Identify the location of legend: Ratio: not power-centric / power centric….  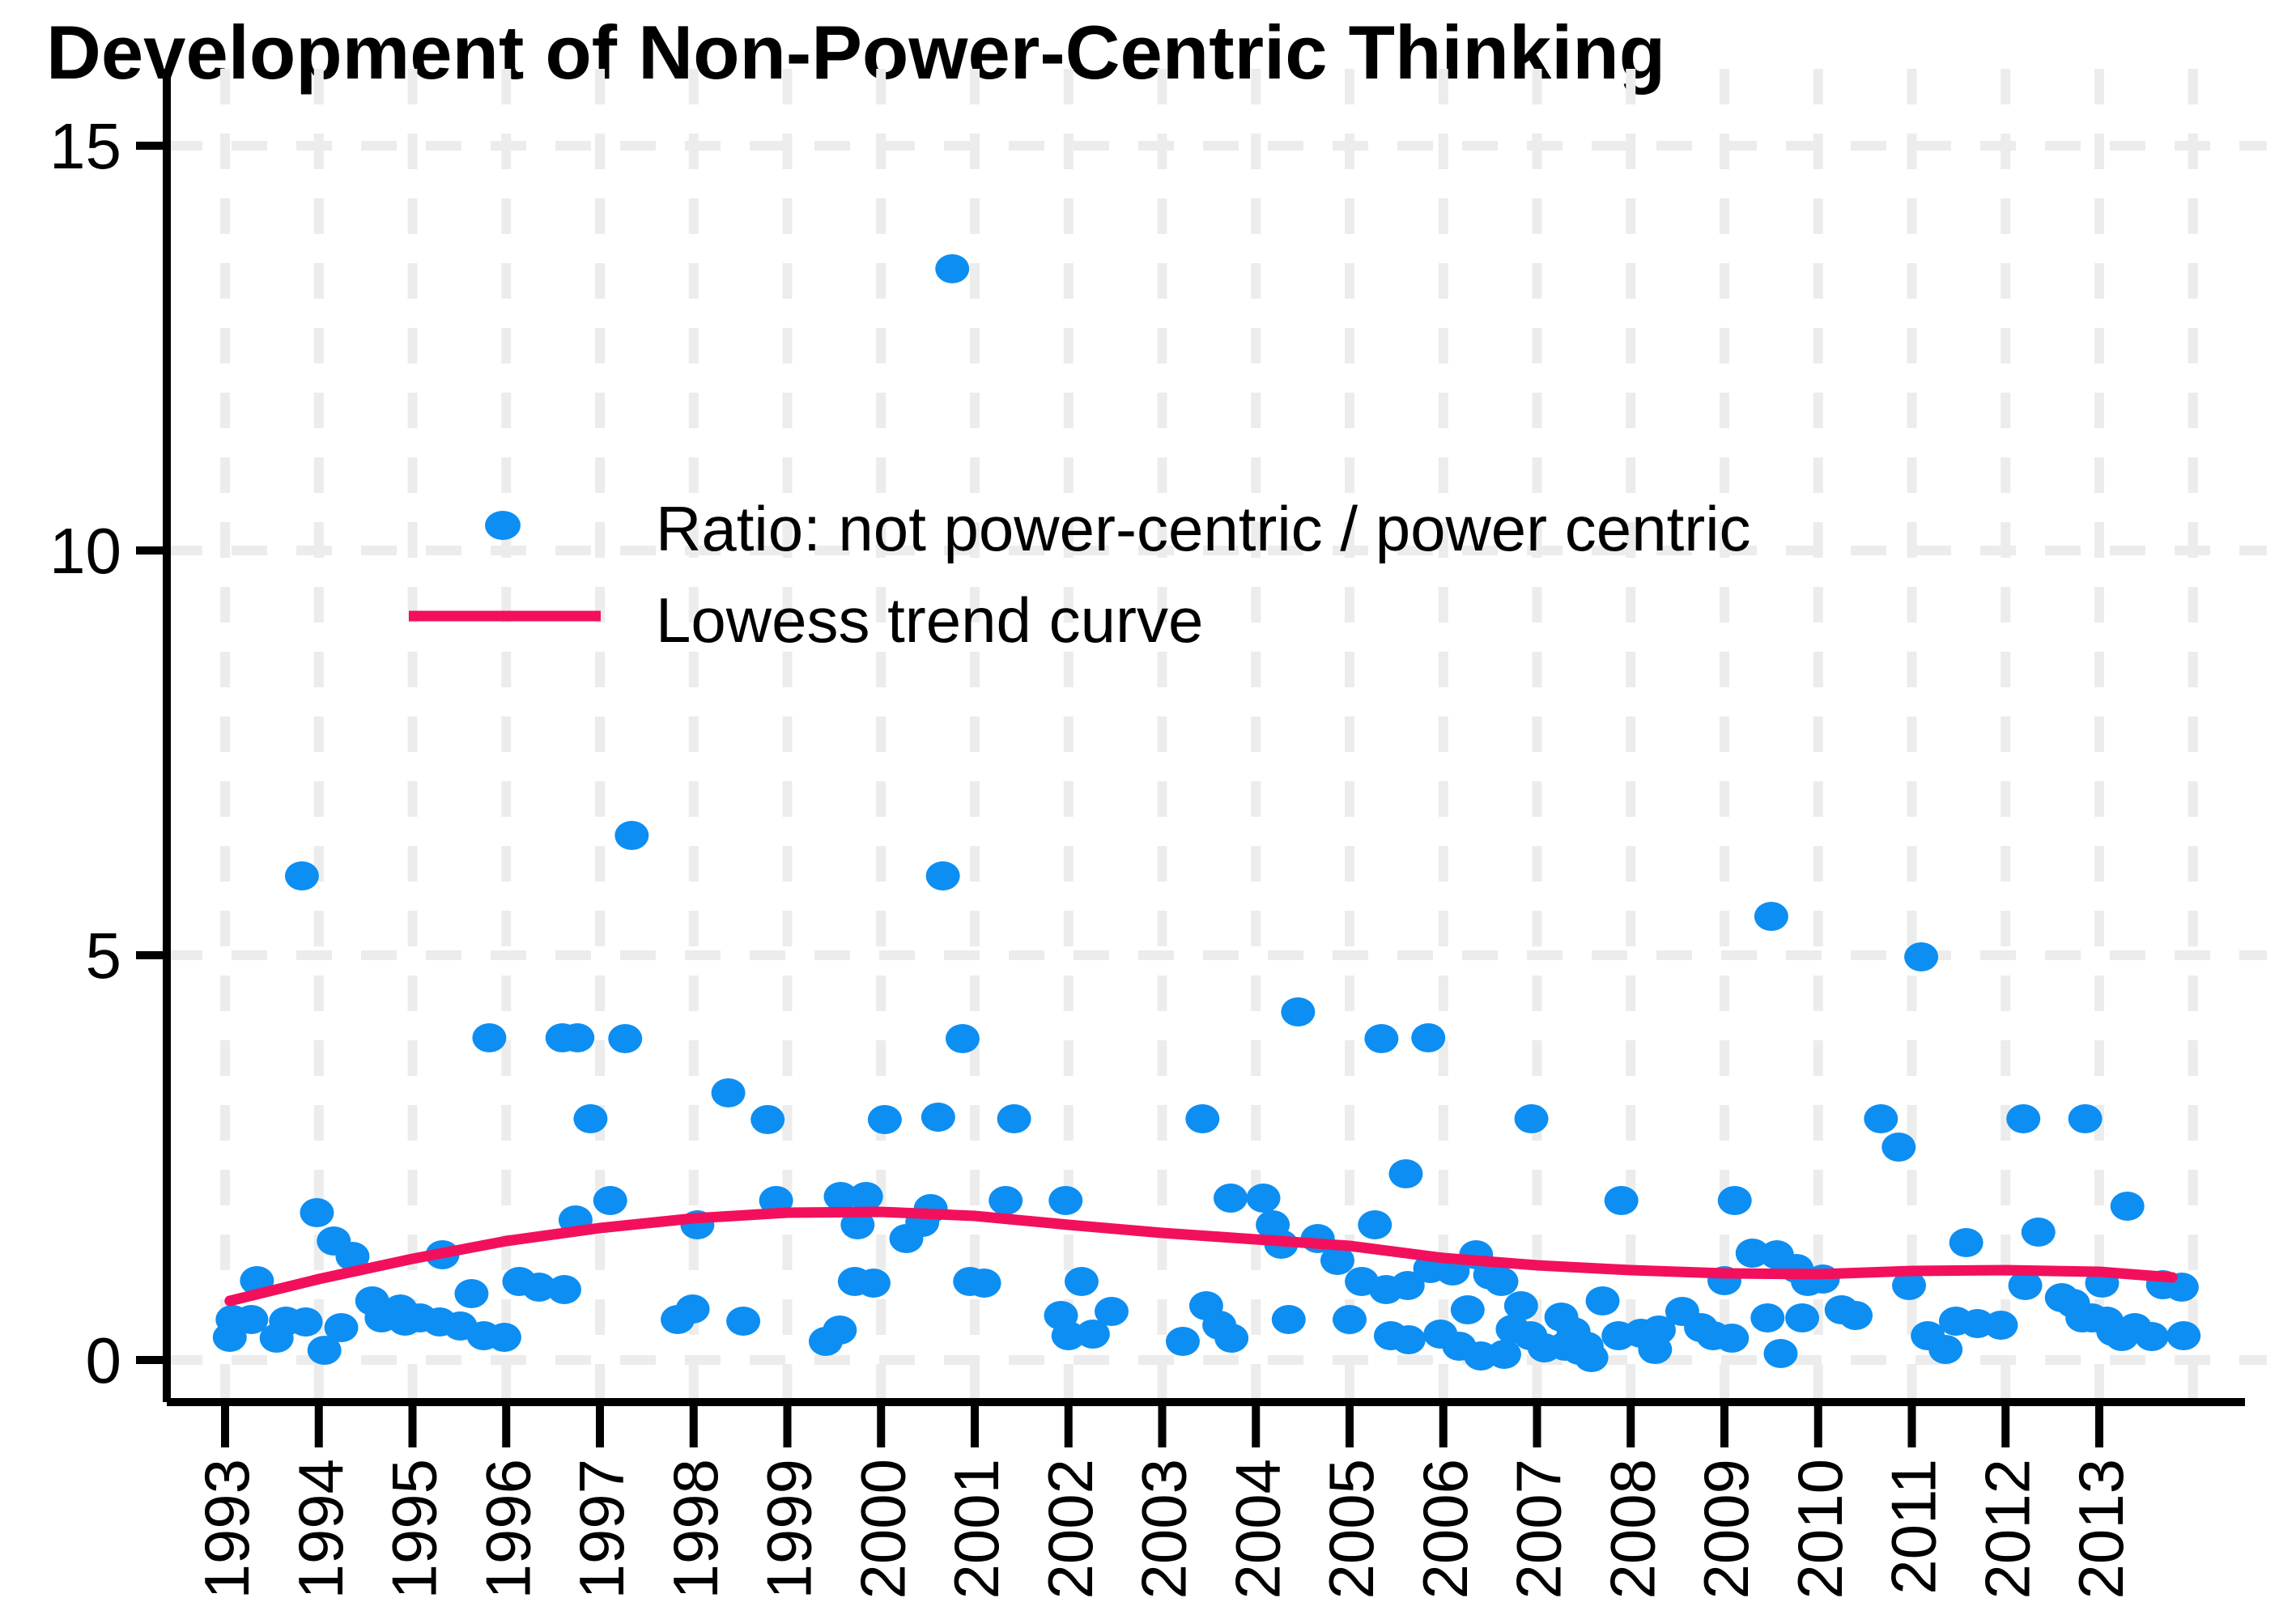
(1080, 575).